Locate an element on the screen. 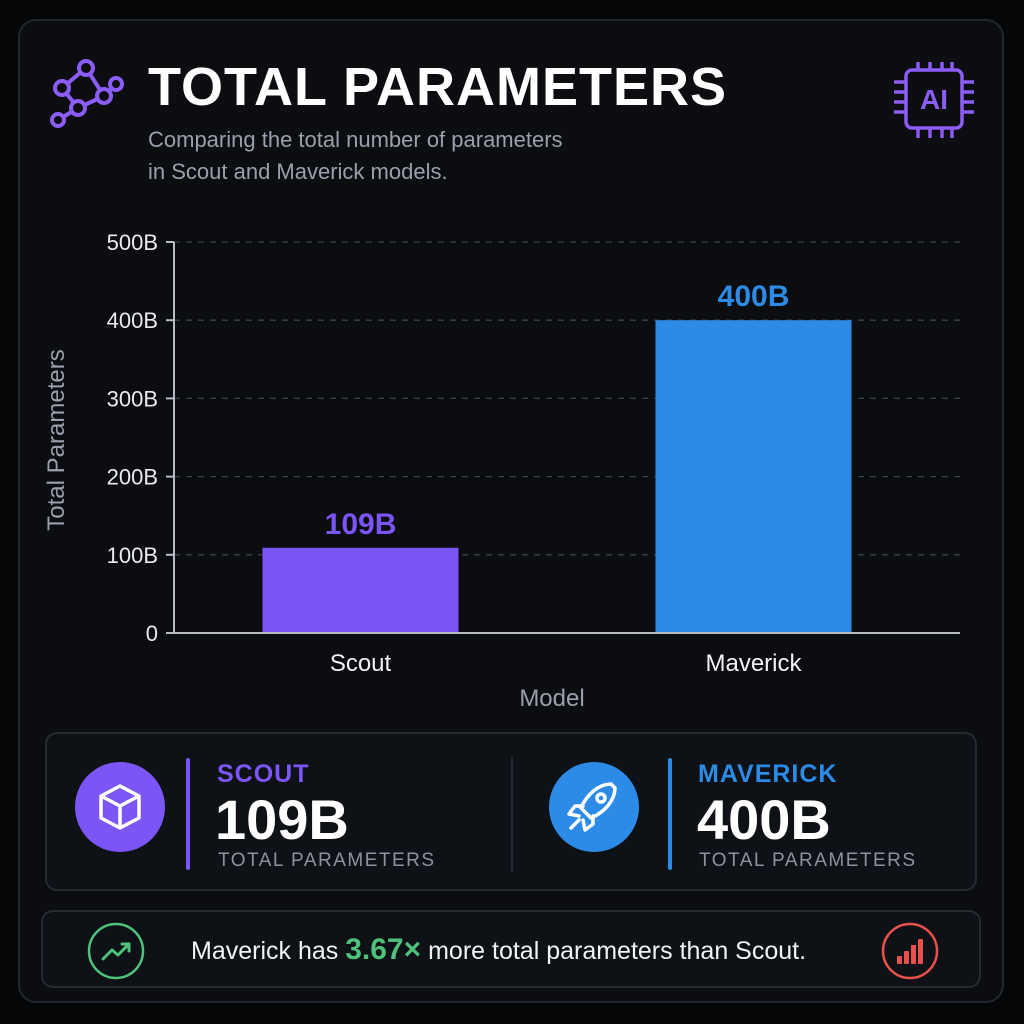 Image resolution: width=1024 pixels, height=1024 pixels. stats-divider is located at coordinates (512, 814).